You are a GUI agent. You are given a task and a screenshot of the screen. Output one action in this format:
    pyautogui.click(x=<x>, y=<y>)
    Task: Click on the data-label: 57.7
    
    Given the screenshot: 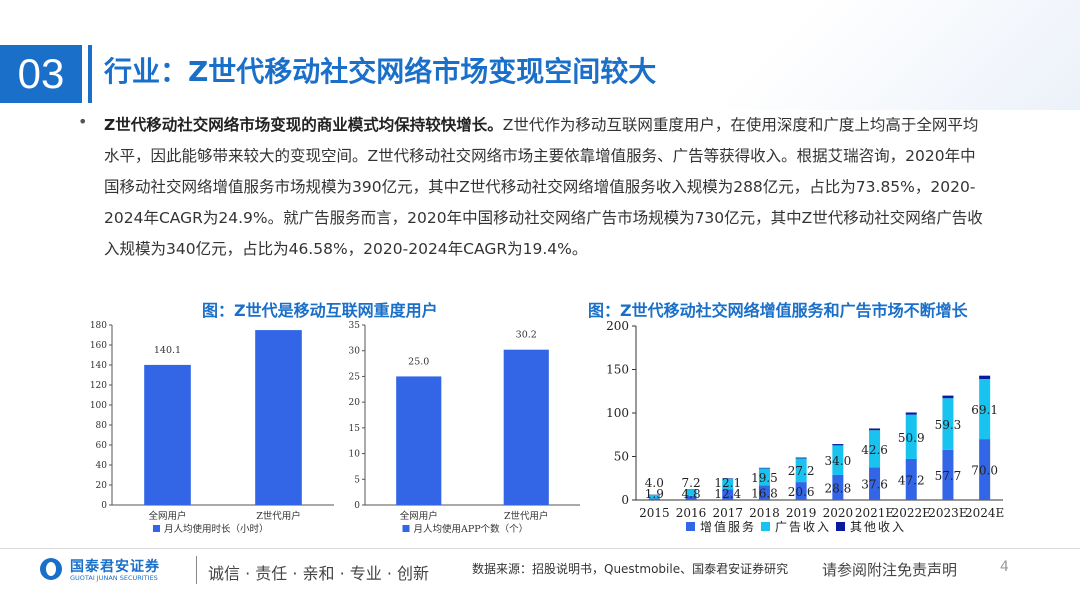 What is the action you would take?
    pyautogui.click(x=948, y=476)
    